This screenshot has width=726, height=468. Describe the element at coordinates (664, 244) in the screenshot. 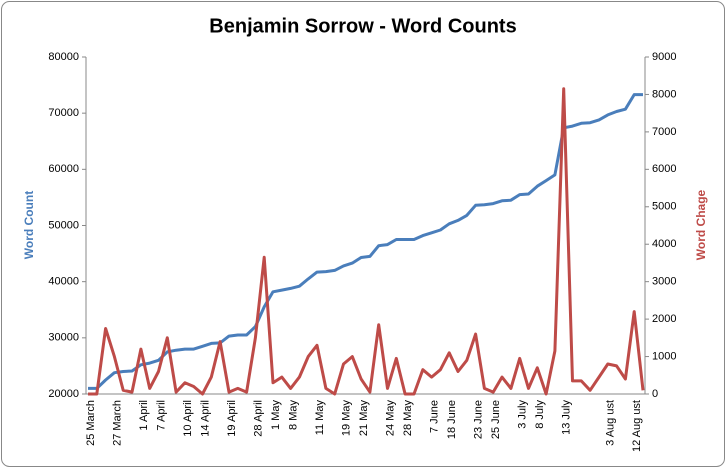

I see `y2-tick-label: 4000` at that location.